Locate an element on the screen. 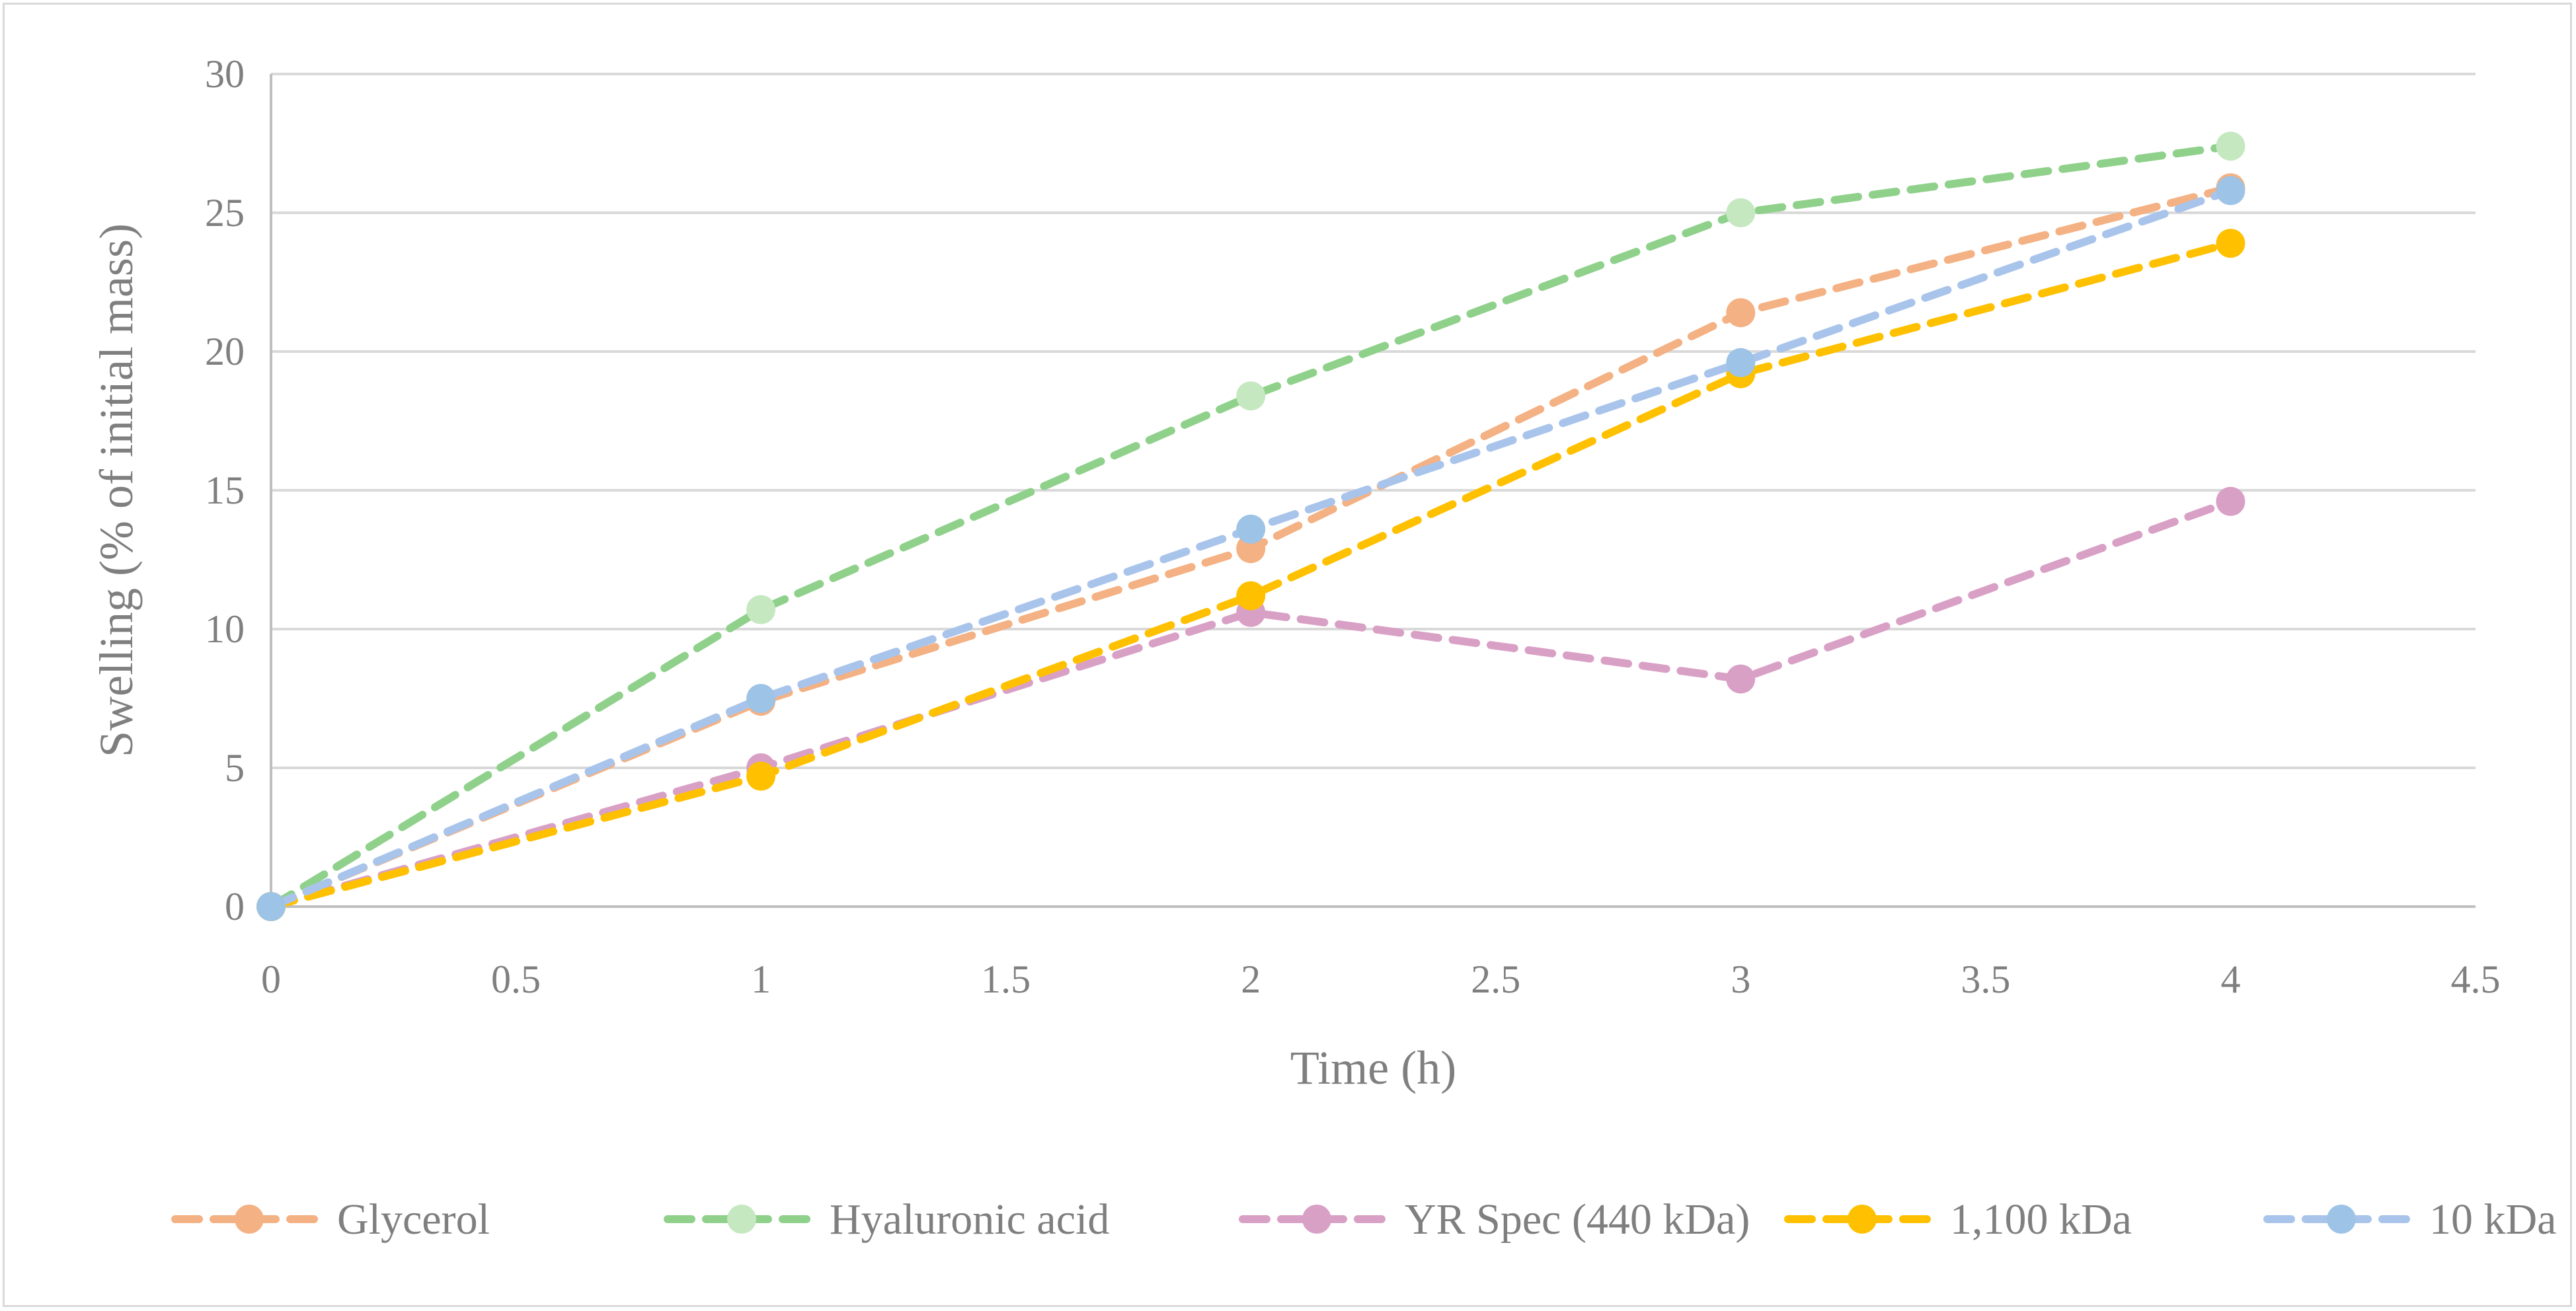 The height and width of the screenshot is (1311, 2576). legend-label: 10 kDa is located at coordinates (2492, 1219).